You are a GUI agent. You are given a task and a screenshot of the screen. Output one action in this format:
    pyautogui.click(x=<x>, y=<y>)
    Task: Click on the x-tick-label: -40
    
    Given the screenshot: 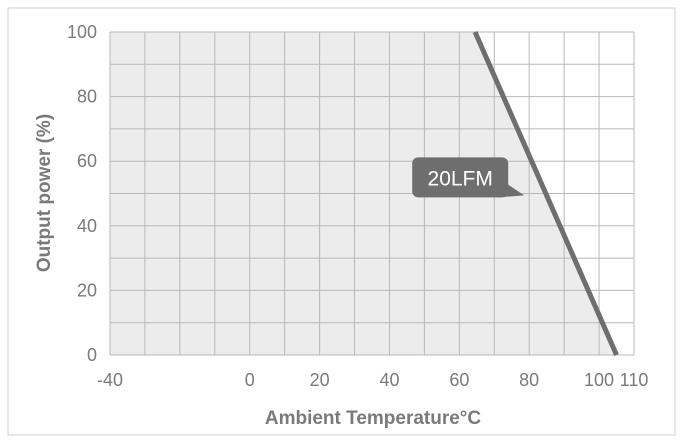 What is the action you would take?
    pyautogui.click(x=110, y=380)
    